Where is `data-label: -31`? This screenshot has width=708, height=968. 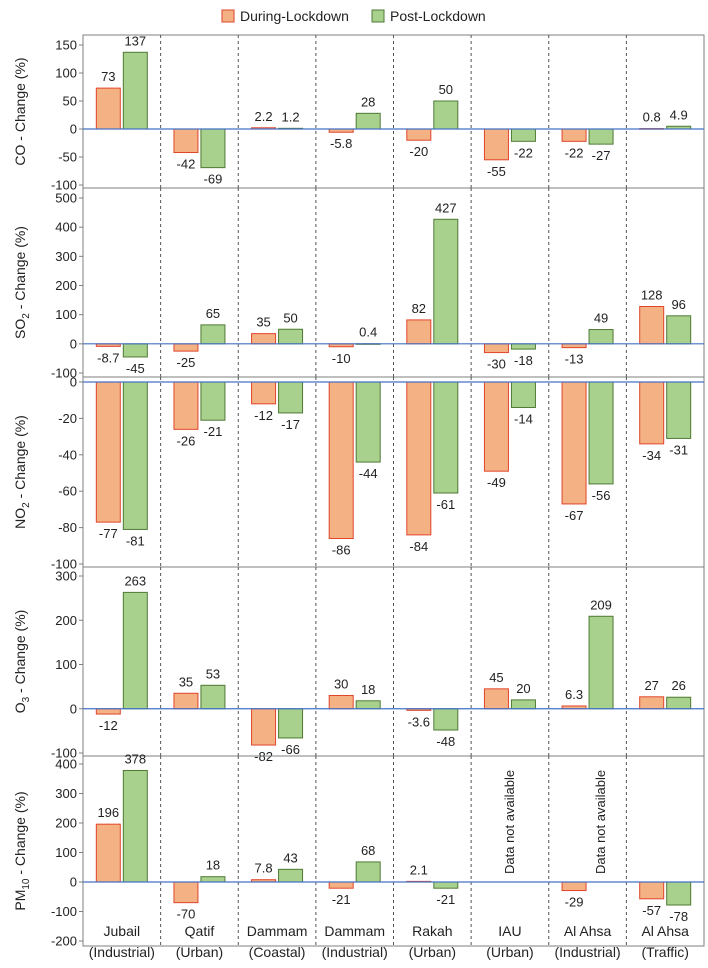 data-label: -31 is located at coordinates (678, 449).